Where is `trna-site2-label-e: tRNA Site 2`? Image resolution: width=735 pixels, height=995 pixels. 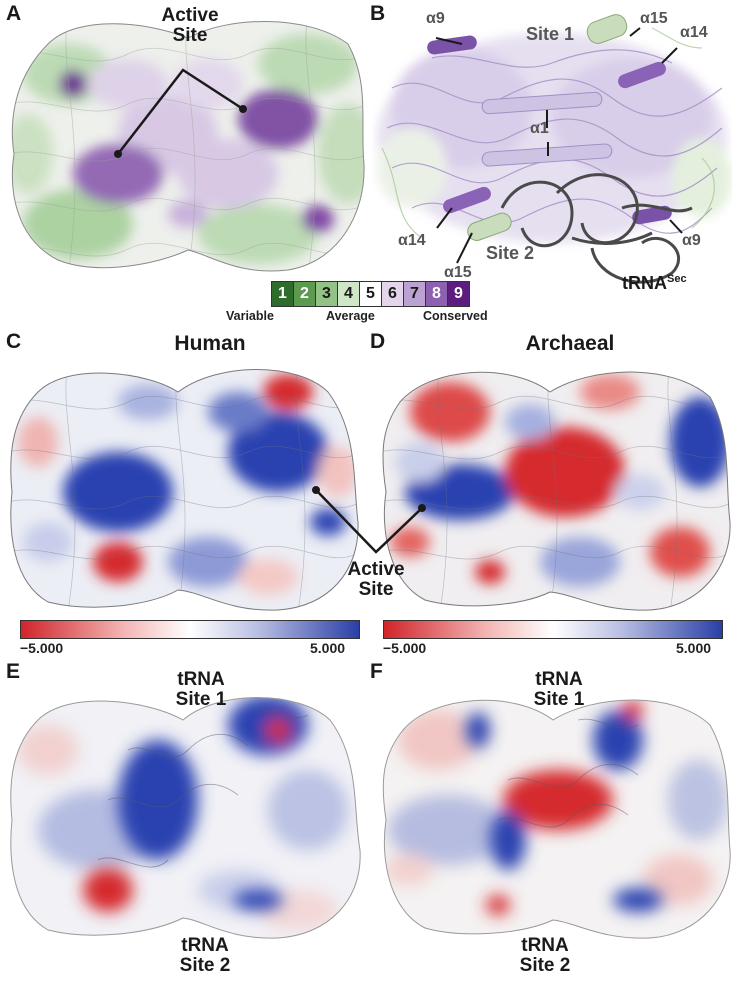 trna-site2-label-e: tRNA Site 2 is located at coordinates (205, 955).